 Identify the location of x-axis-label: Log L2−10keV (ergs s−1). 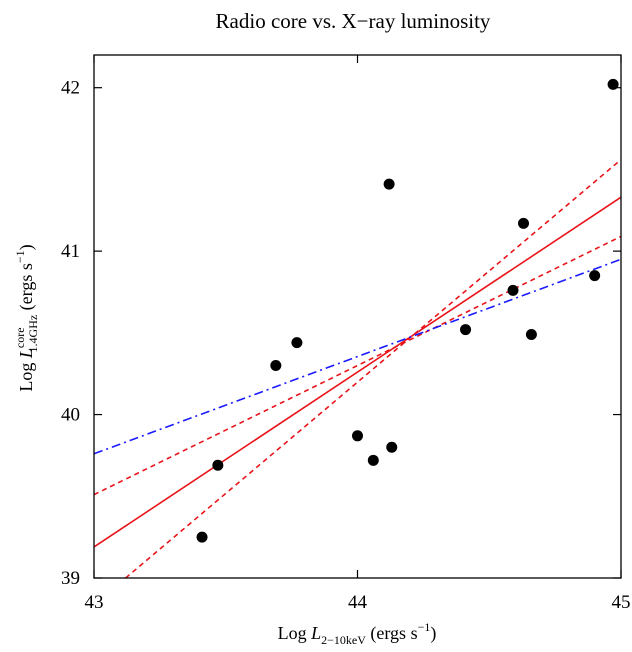
(357, 633).